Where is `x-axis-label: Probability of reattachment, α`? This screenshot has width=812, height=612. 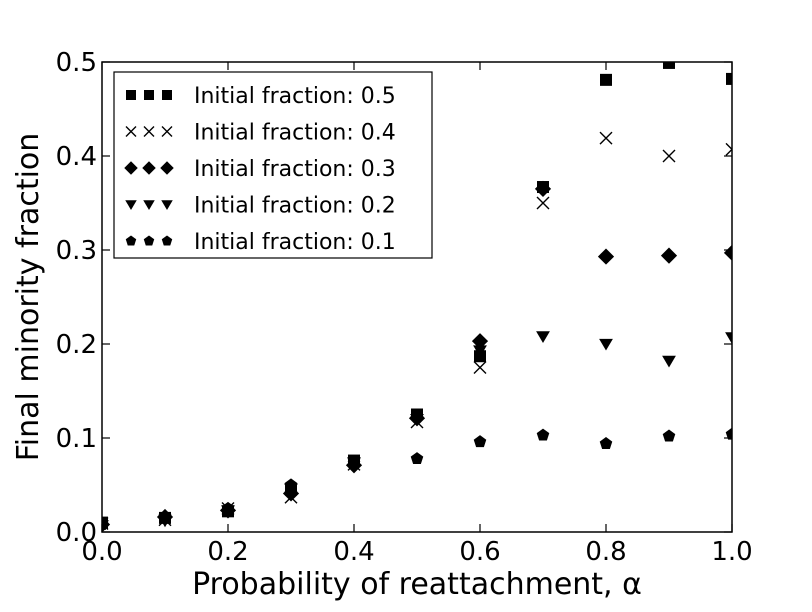 x-axis-label: Probability of reattachment, α is located at coordinates (417, 584).